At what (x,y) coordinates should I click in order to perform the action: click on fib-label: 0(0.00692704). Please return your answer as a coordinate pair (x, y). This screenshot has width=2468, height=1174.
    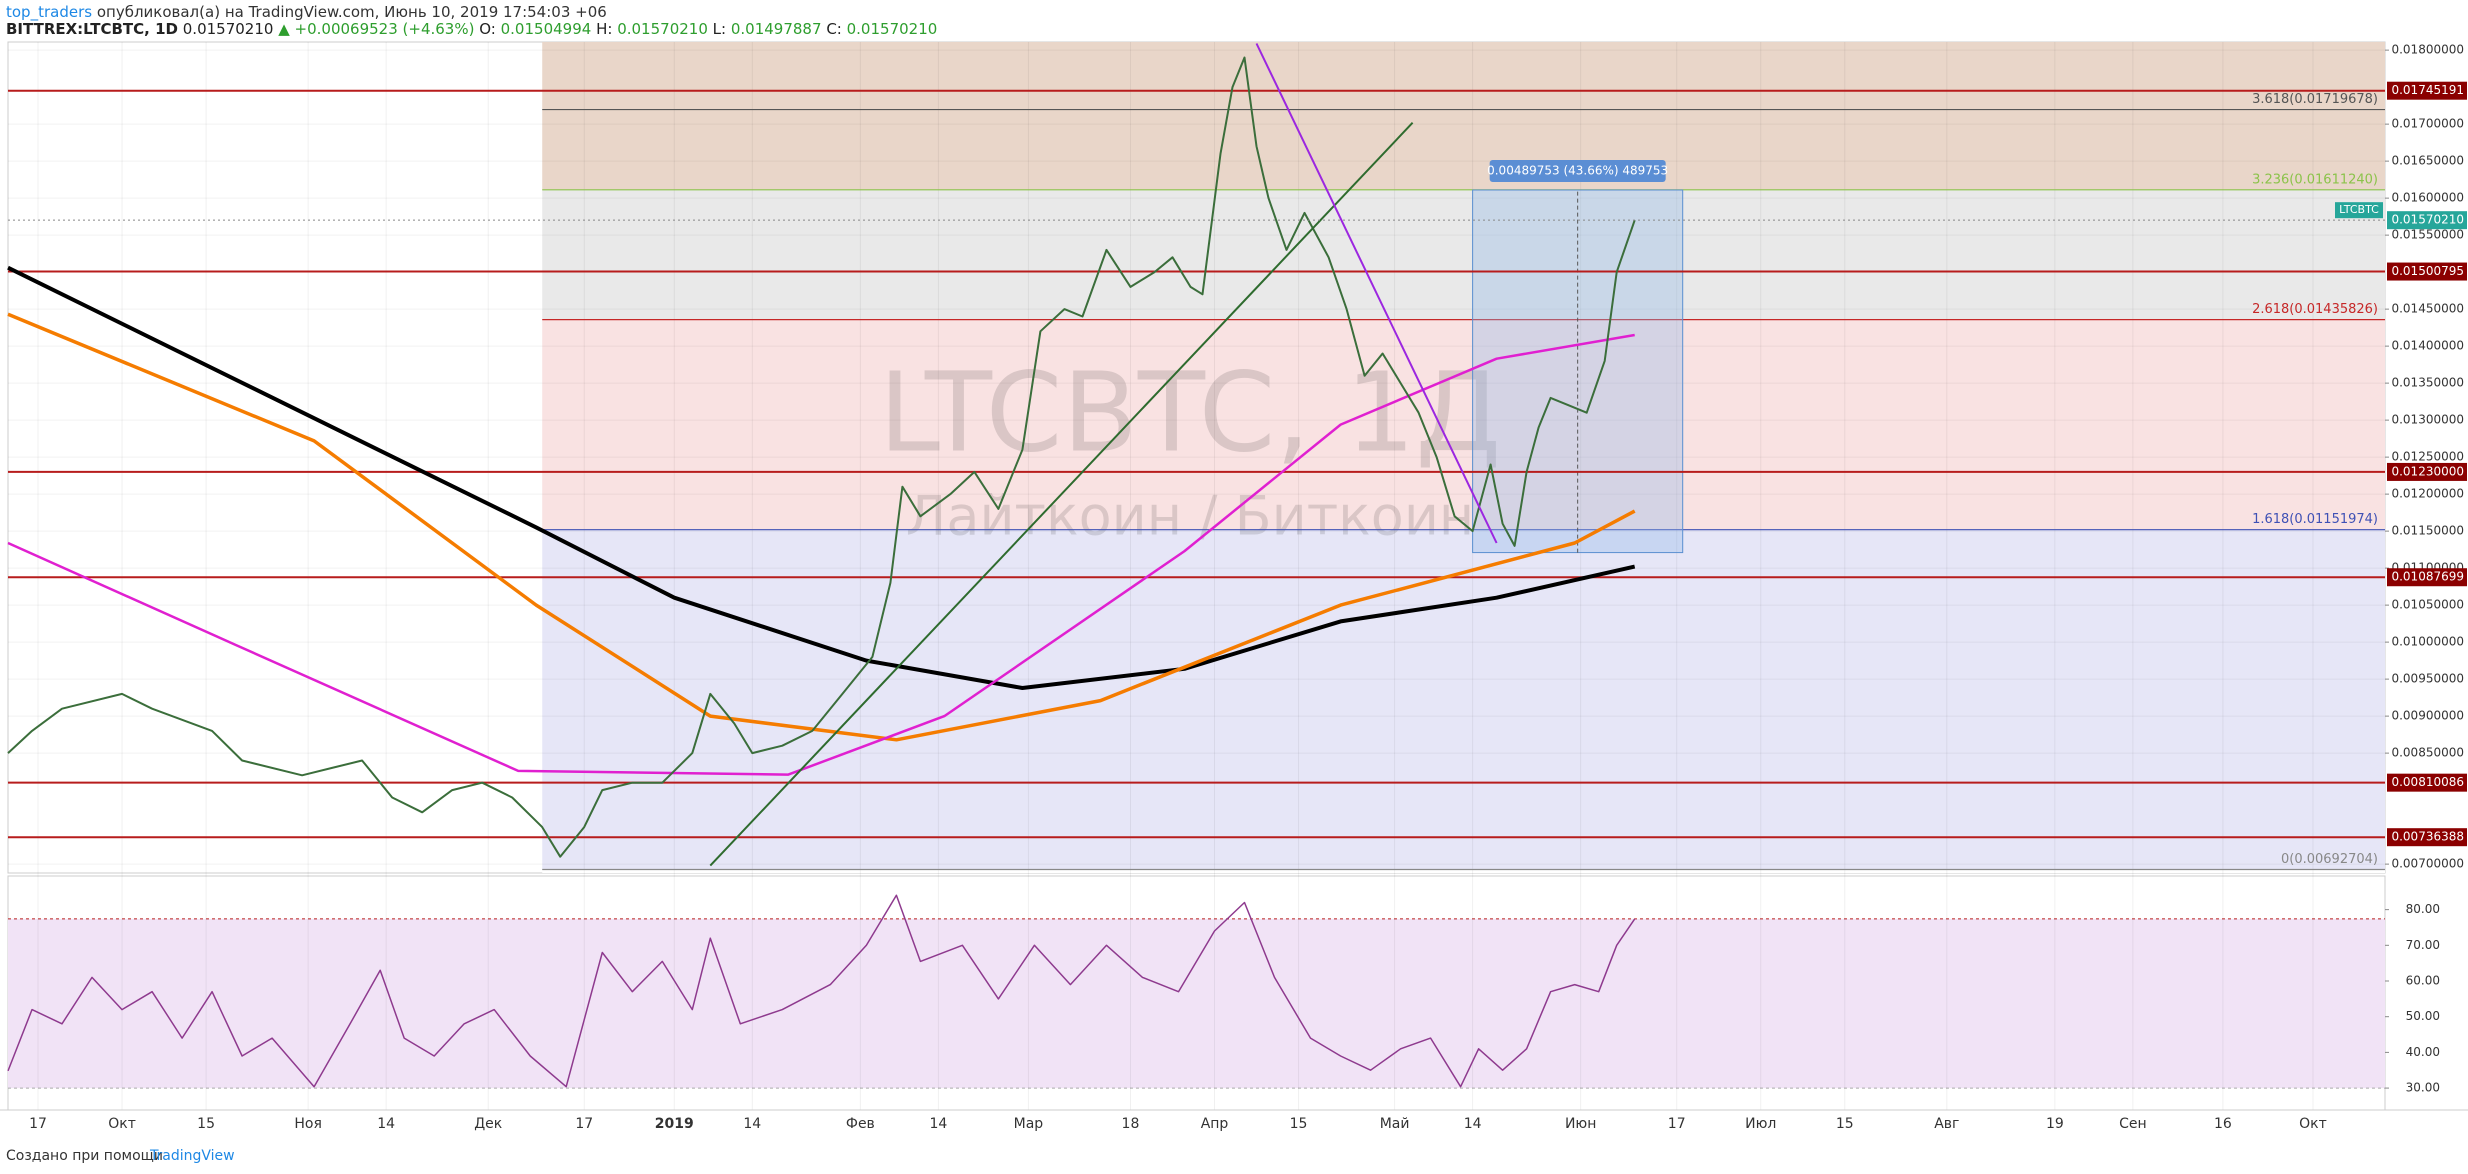
    Looking at the image, I should click on (2329, 859).